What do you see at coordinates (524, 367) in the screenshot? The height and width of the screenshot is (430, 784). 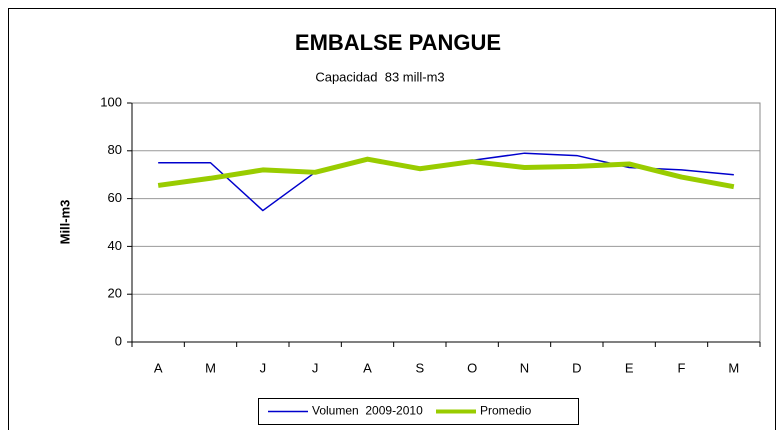 I see `x-tick-label: N` at bounding box center [524, 367].